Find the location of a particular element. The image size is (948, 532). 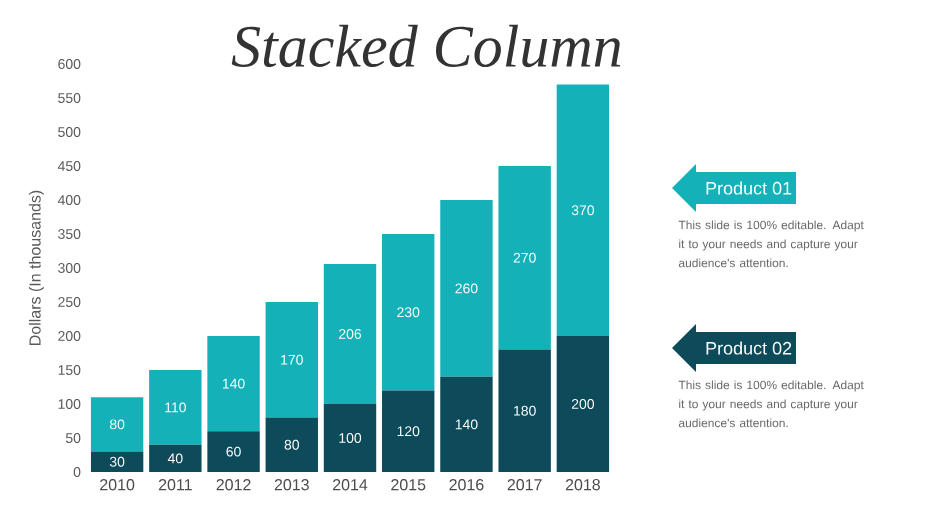

text: Product 02 is located at coordinates (749, 348).